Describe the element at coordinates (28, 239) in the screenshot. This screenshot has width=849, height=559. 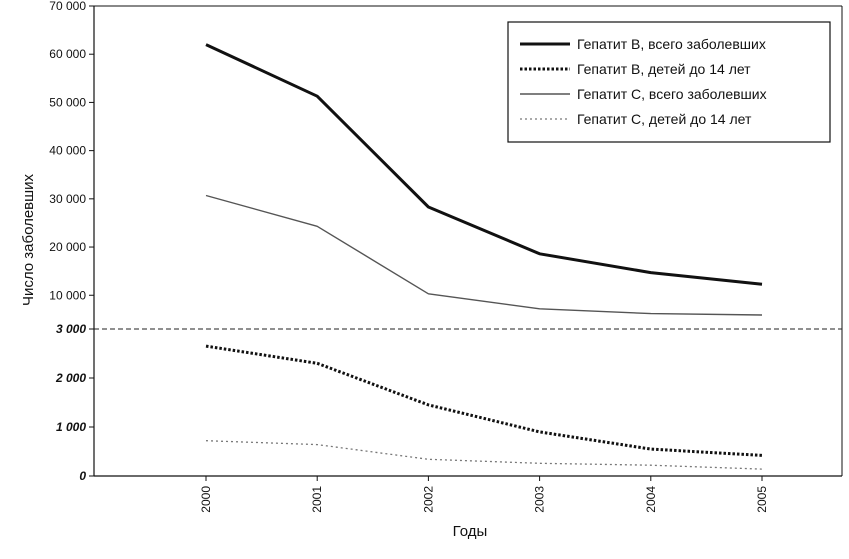
I see `y-axis-title: Число заболевших` at that location.